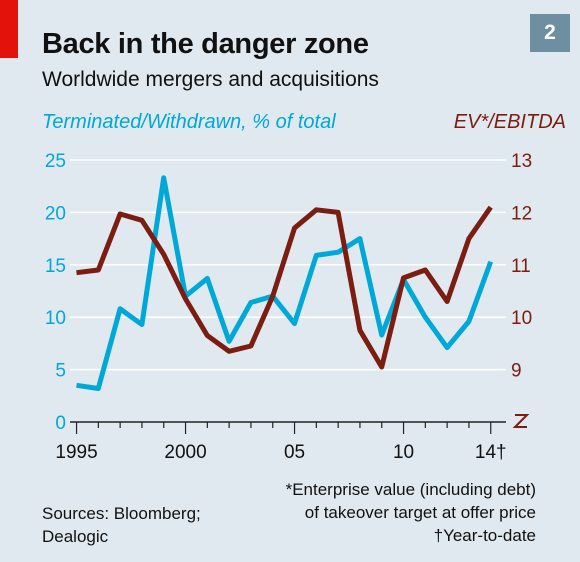 The image size is (580, 562). Describe the element at coordinates (294, 452) in the screenshot. I see `x-tick-label: 05` at that location.